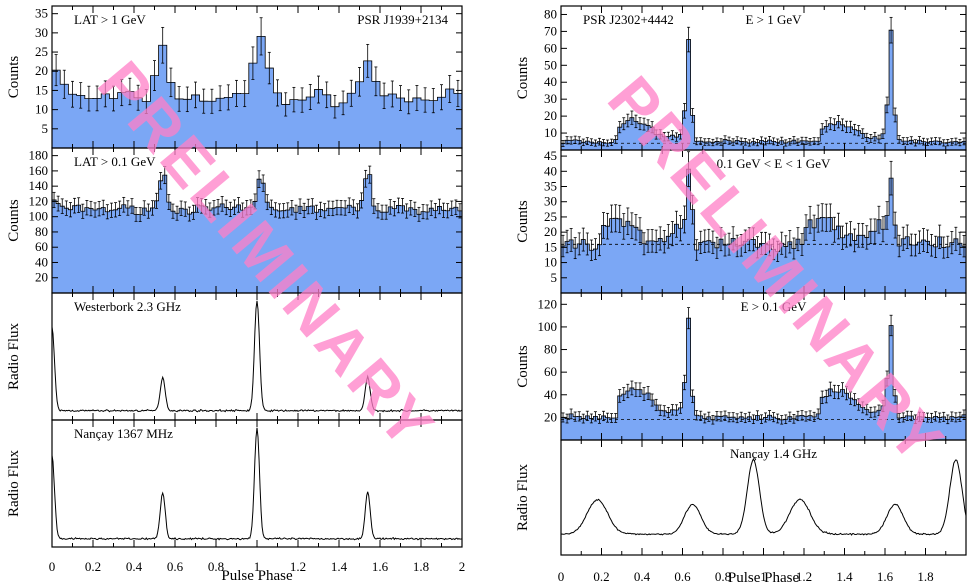 The height and width of the screenshot is (587, 967). Describe the element at coordinates (39, 170) in the screenshot. I see `y-tick-label: 160` at that location.